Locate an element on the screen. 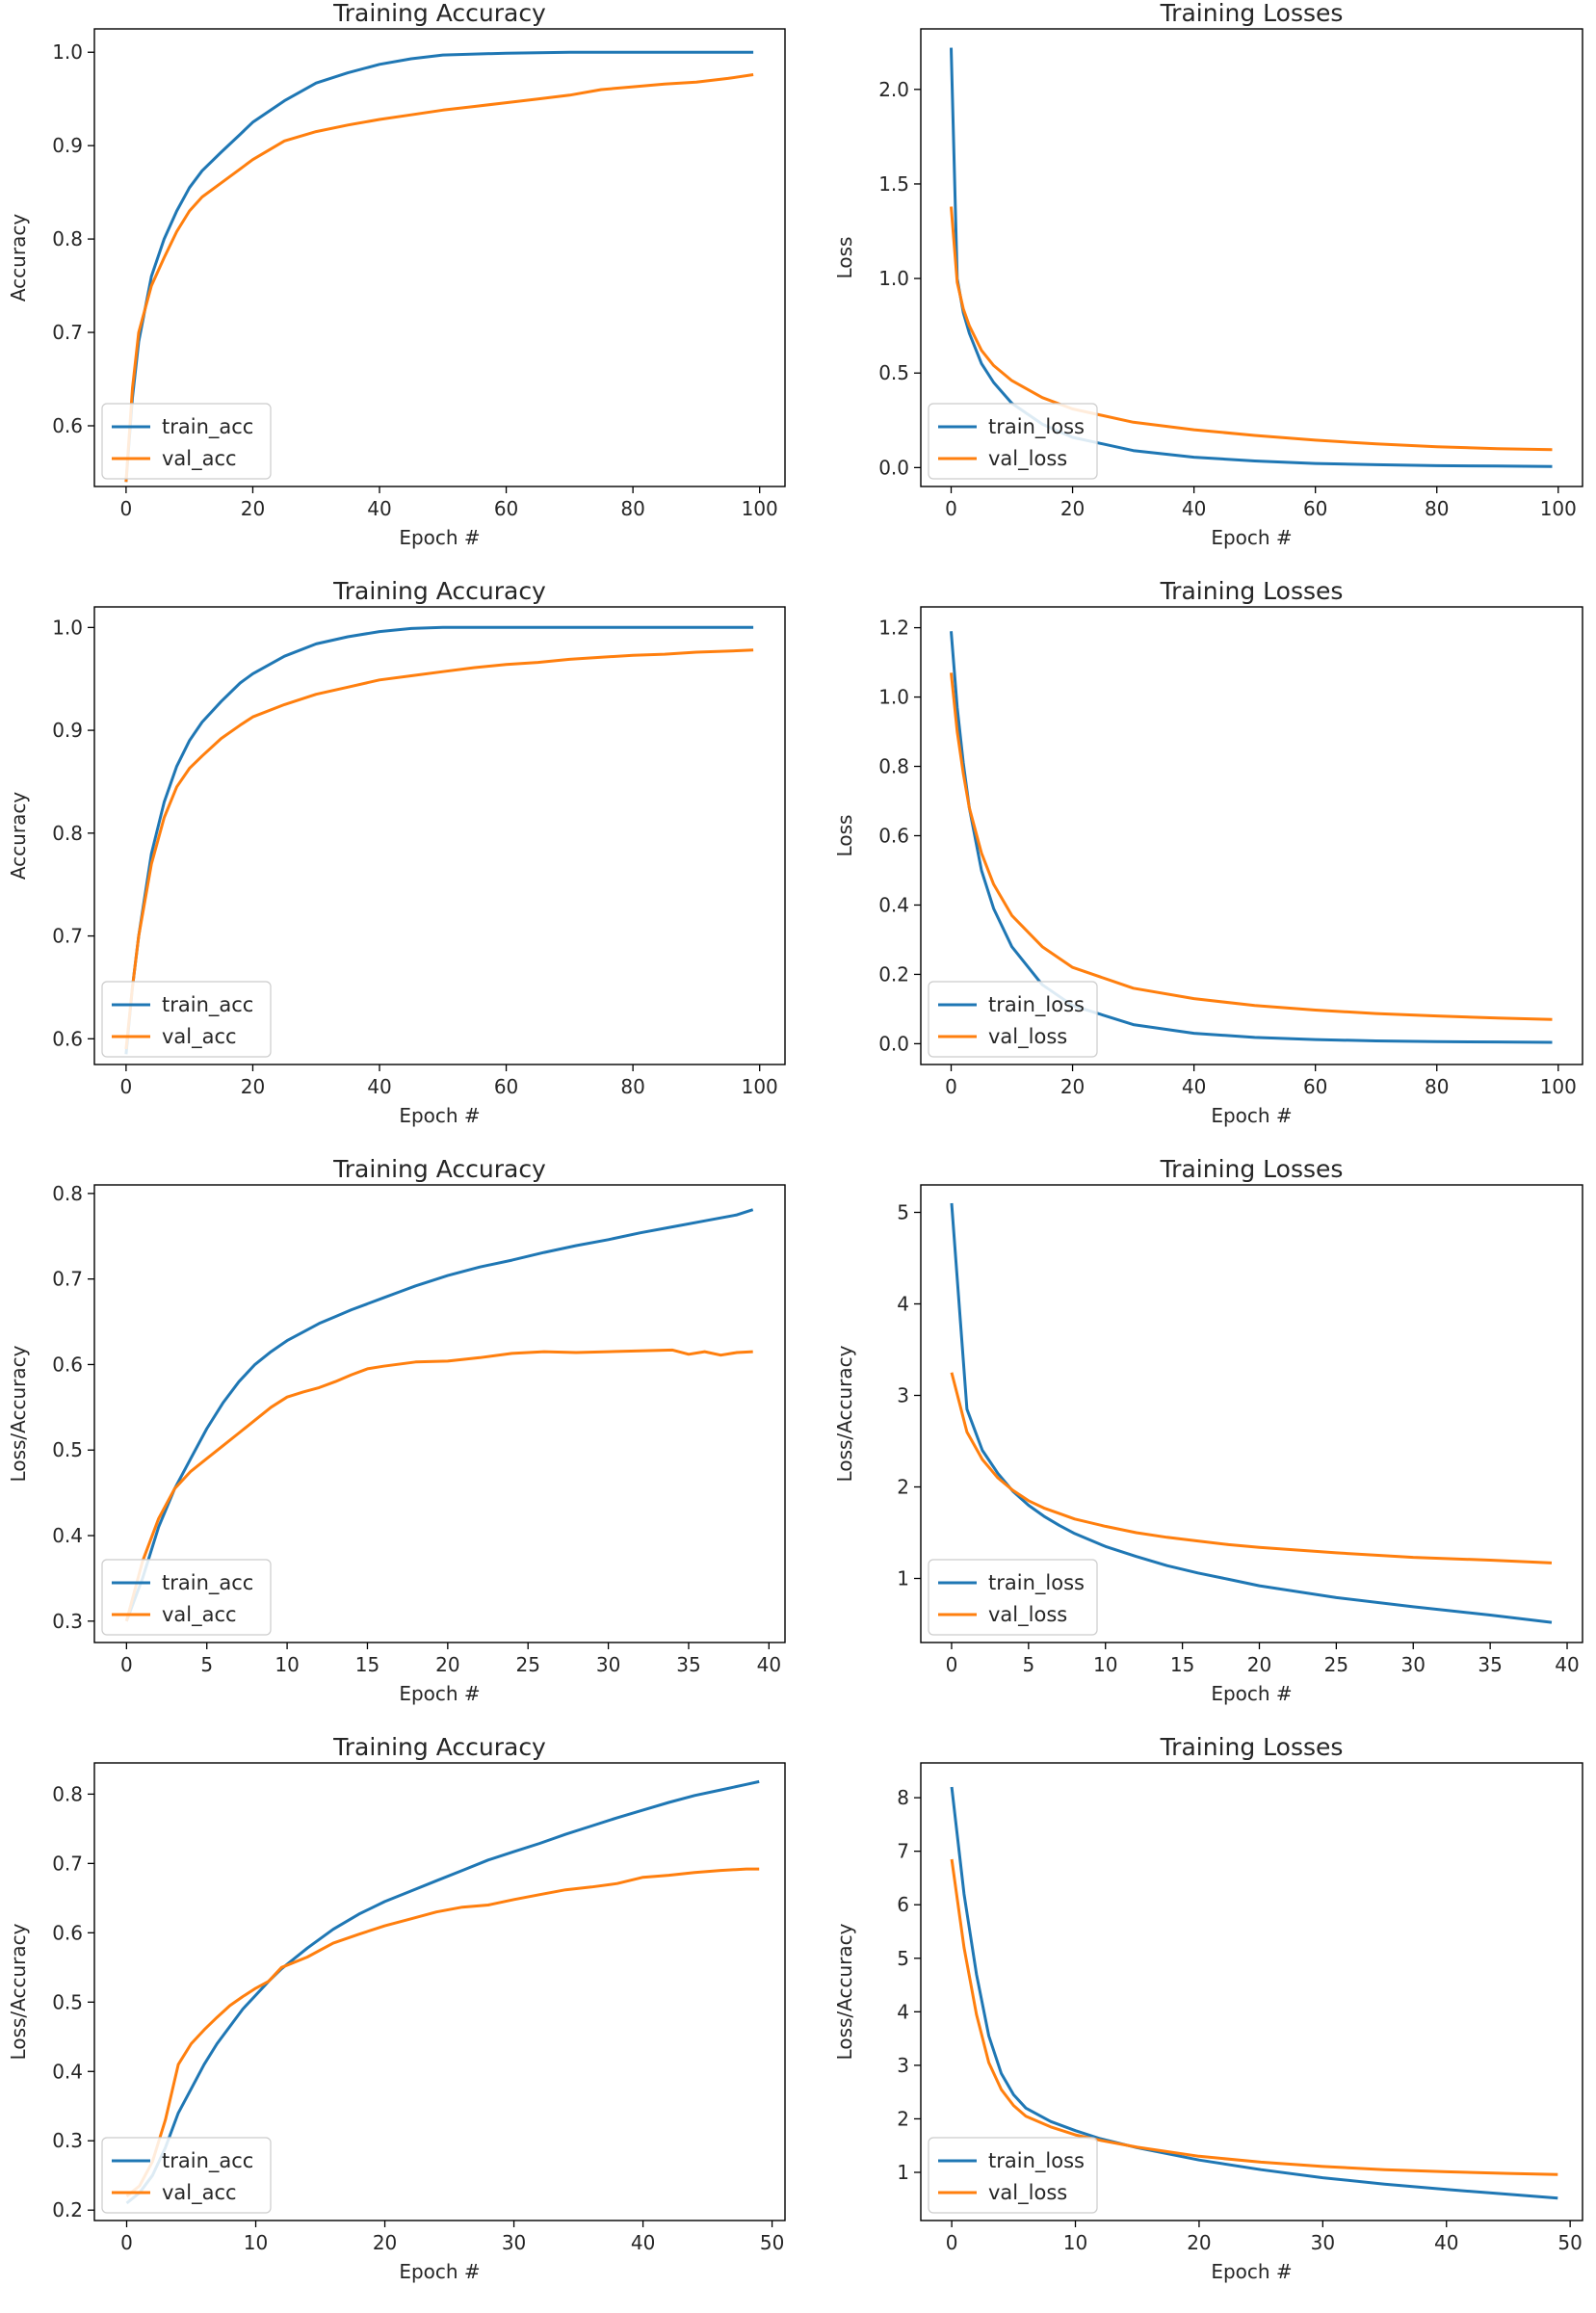 The height and width of the screenshot is (2313, 1596). legend: train_acc val_acc is located at coordinates (187, 1597).